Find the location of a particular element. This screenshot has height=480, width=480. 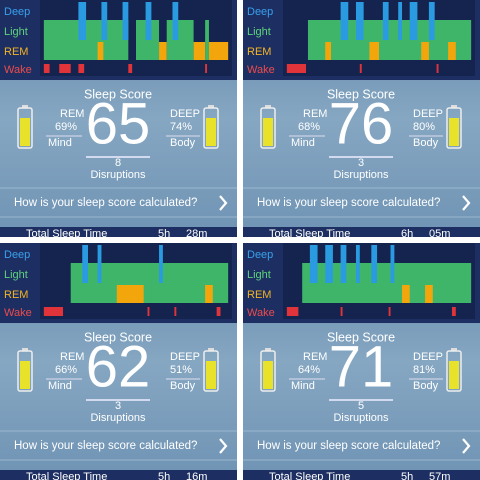

chevron is located at coordinates (223, 203).